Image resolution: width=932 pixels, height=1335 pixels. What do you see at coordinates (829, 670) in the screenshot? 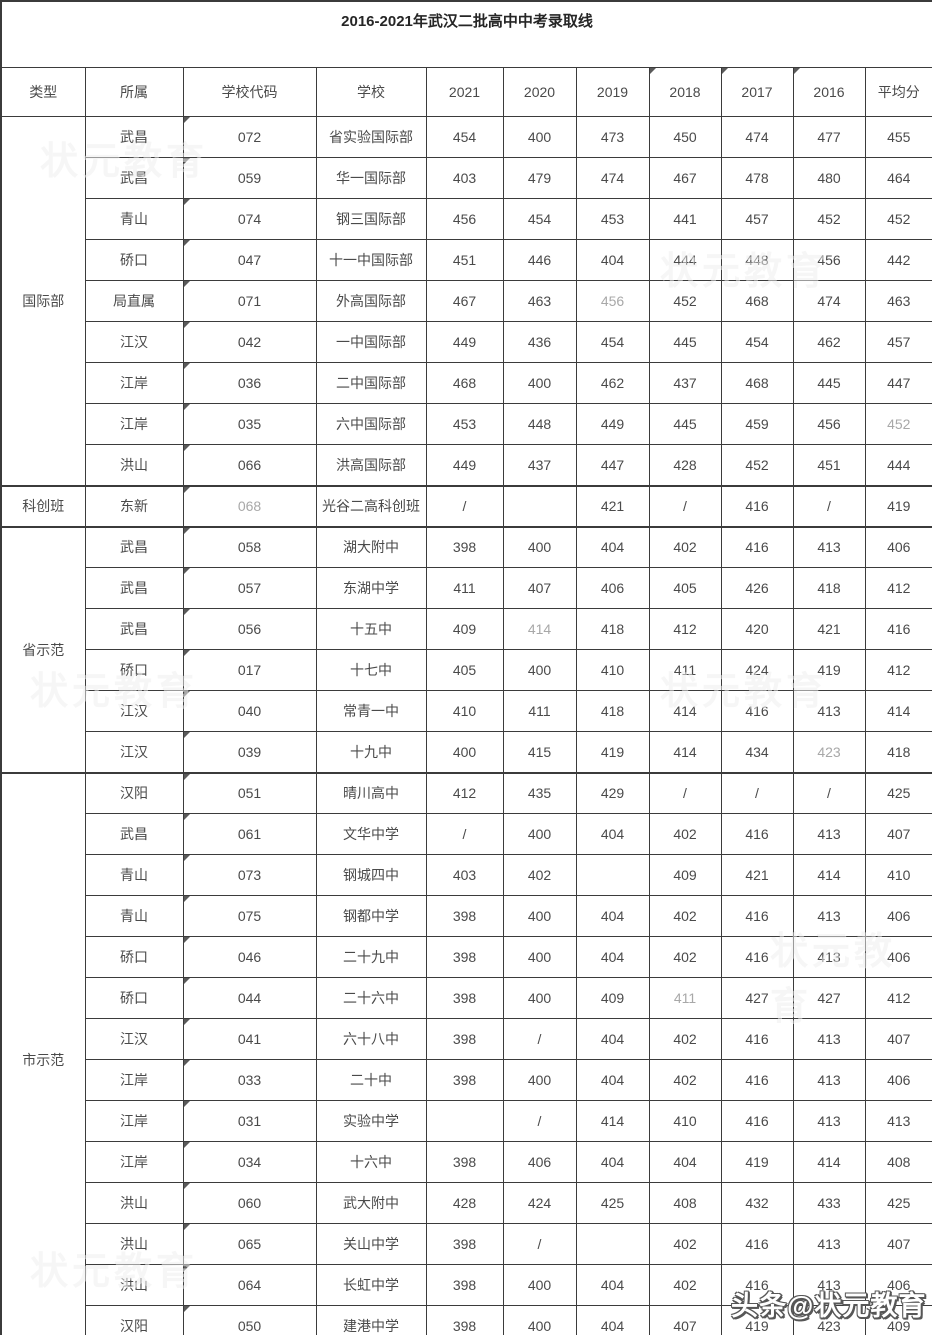
I see `score-cell: 419` at bounding box center [829, 670].